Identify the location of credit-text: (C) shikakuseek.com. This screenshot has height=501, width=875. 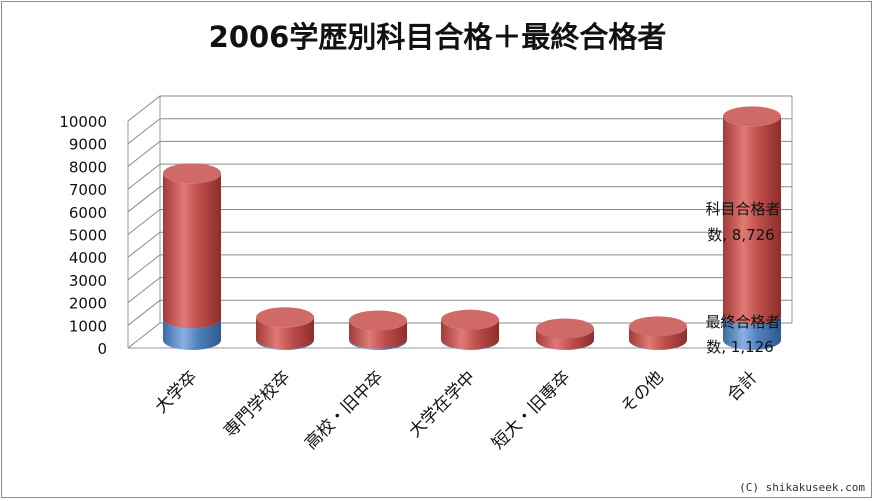
(802, 487).